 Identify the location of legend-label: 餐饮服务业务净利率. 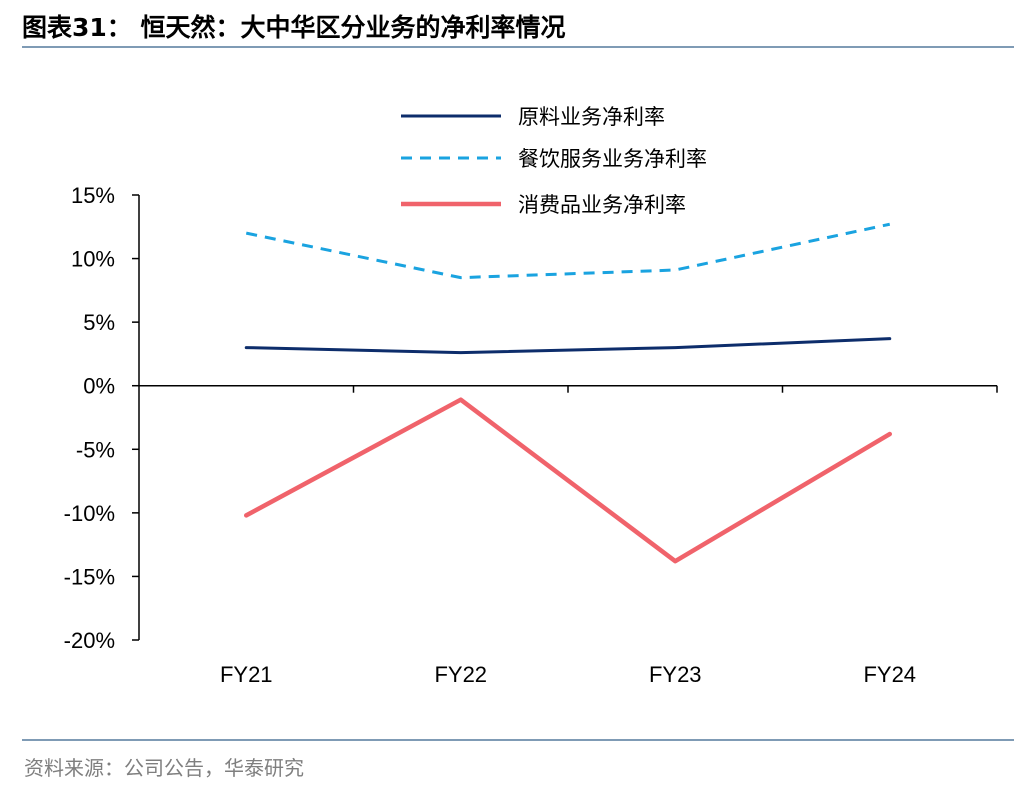
(612, 159).